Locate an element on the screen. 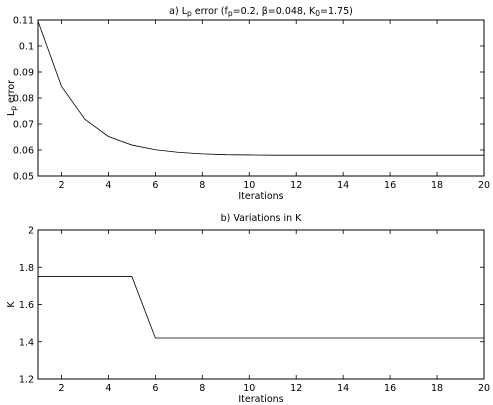 The image size is (493, 405). y-tick-label: 1.2 is located at coordinates (26, 380).